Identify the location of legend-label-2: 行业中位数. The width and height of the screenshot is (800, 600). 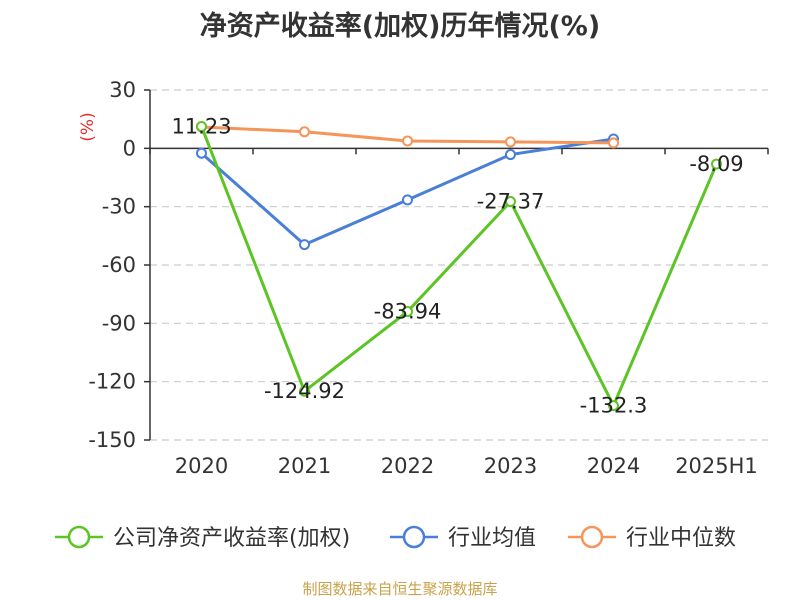
(681, 538).